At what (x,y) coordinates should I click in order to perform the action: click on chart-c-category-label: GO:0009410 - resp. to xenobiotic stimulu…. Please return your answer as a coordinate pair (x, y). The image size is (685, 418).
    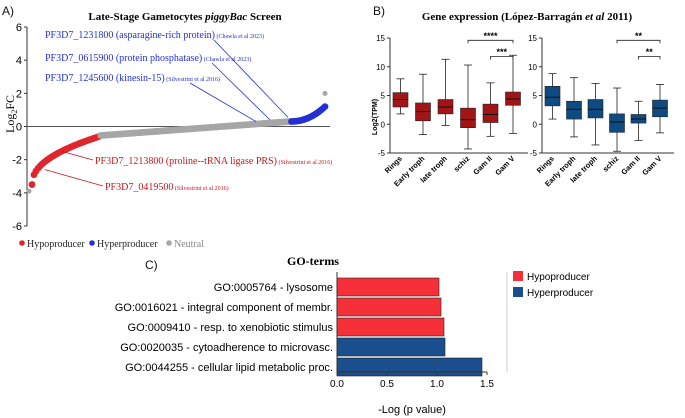
    Looking at the image, I should click on (231, 328).